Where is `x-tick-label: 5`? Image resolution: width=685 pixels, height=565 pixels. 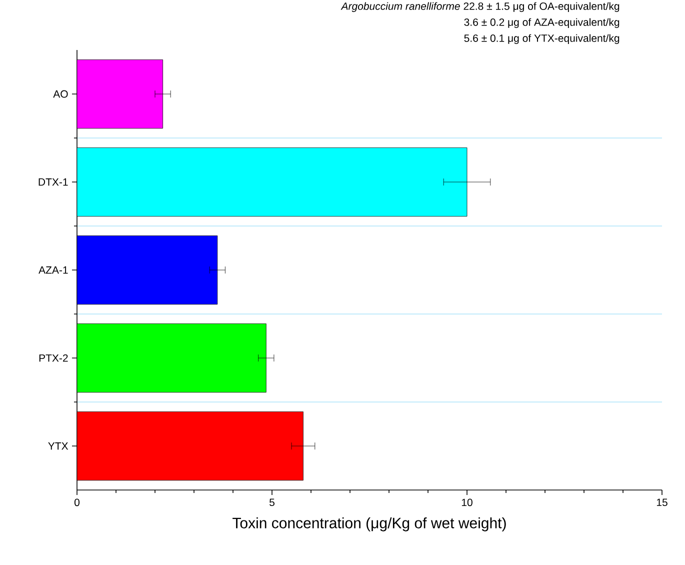
x-tick-label: 5 is located at coordinates (272, 502).